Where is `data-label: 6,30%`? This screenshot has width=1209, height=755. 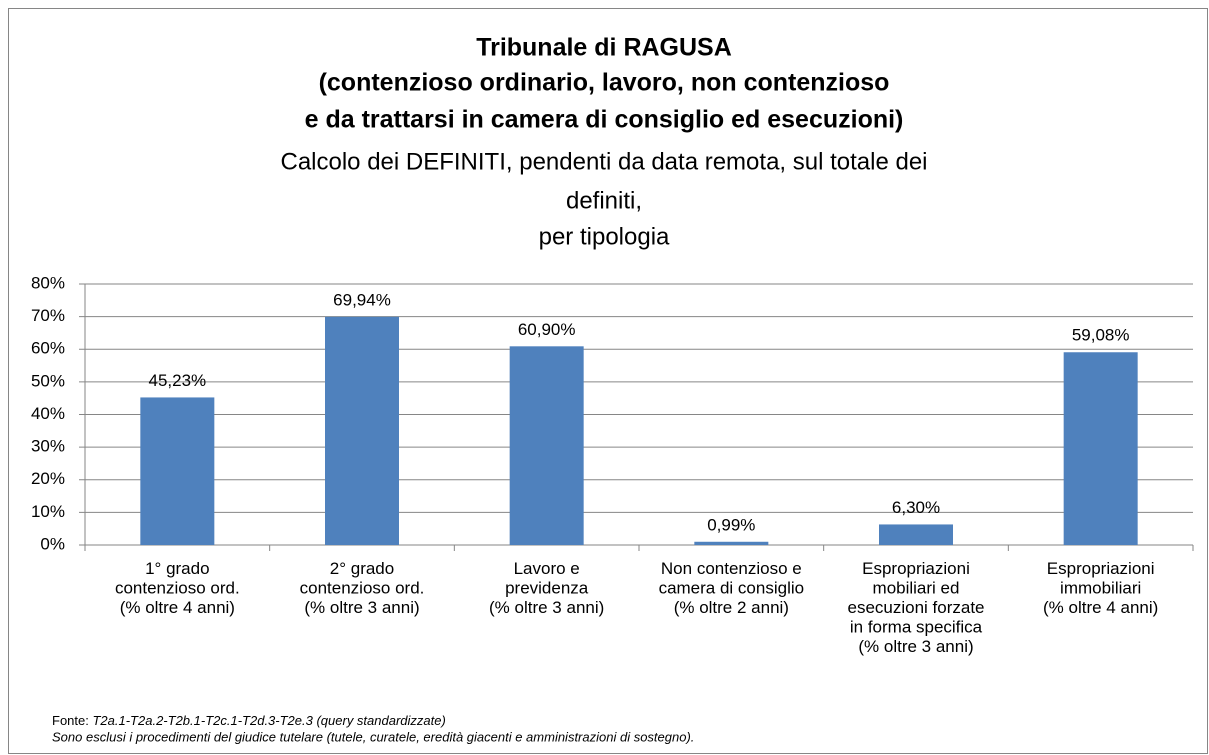
data-label: 6,30% is located at coordinates (916, 507).